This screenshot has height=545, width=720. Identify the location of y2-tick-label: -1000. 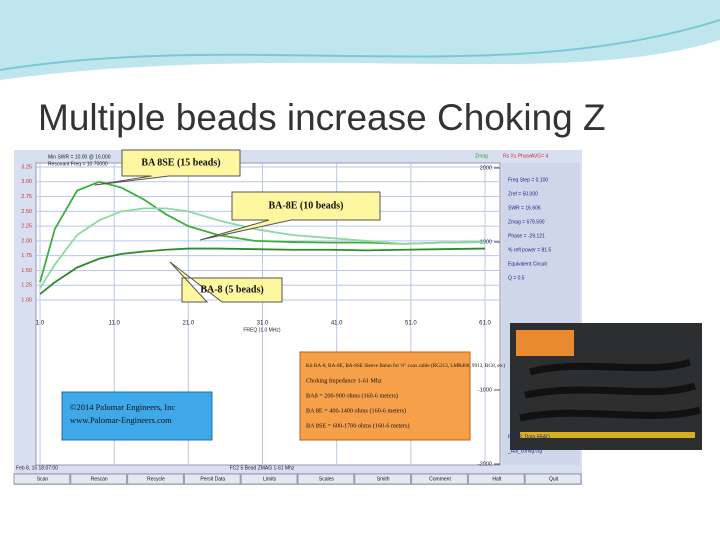
(485, 390).